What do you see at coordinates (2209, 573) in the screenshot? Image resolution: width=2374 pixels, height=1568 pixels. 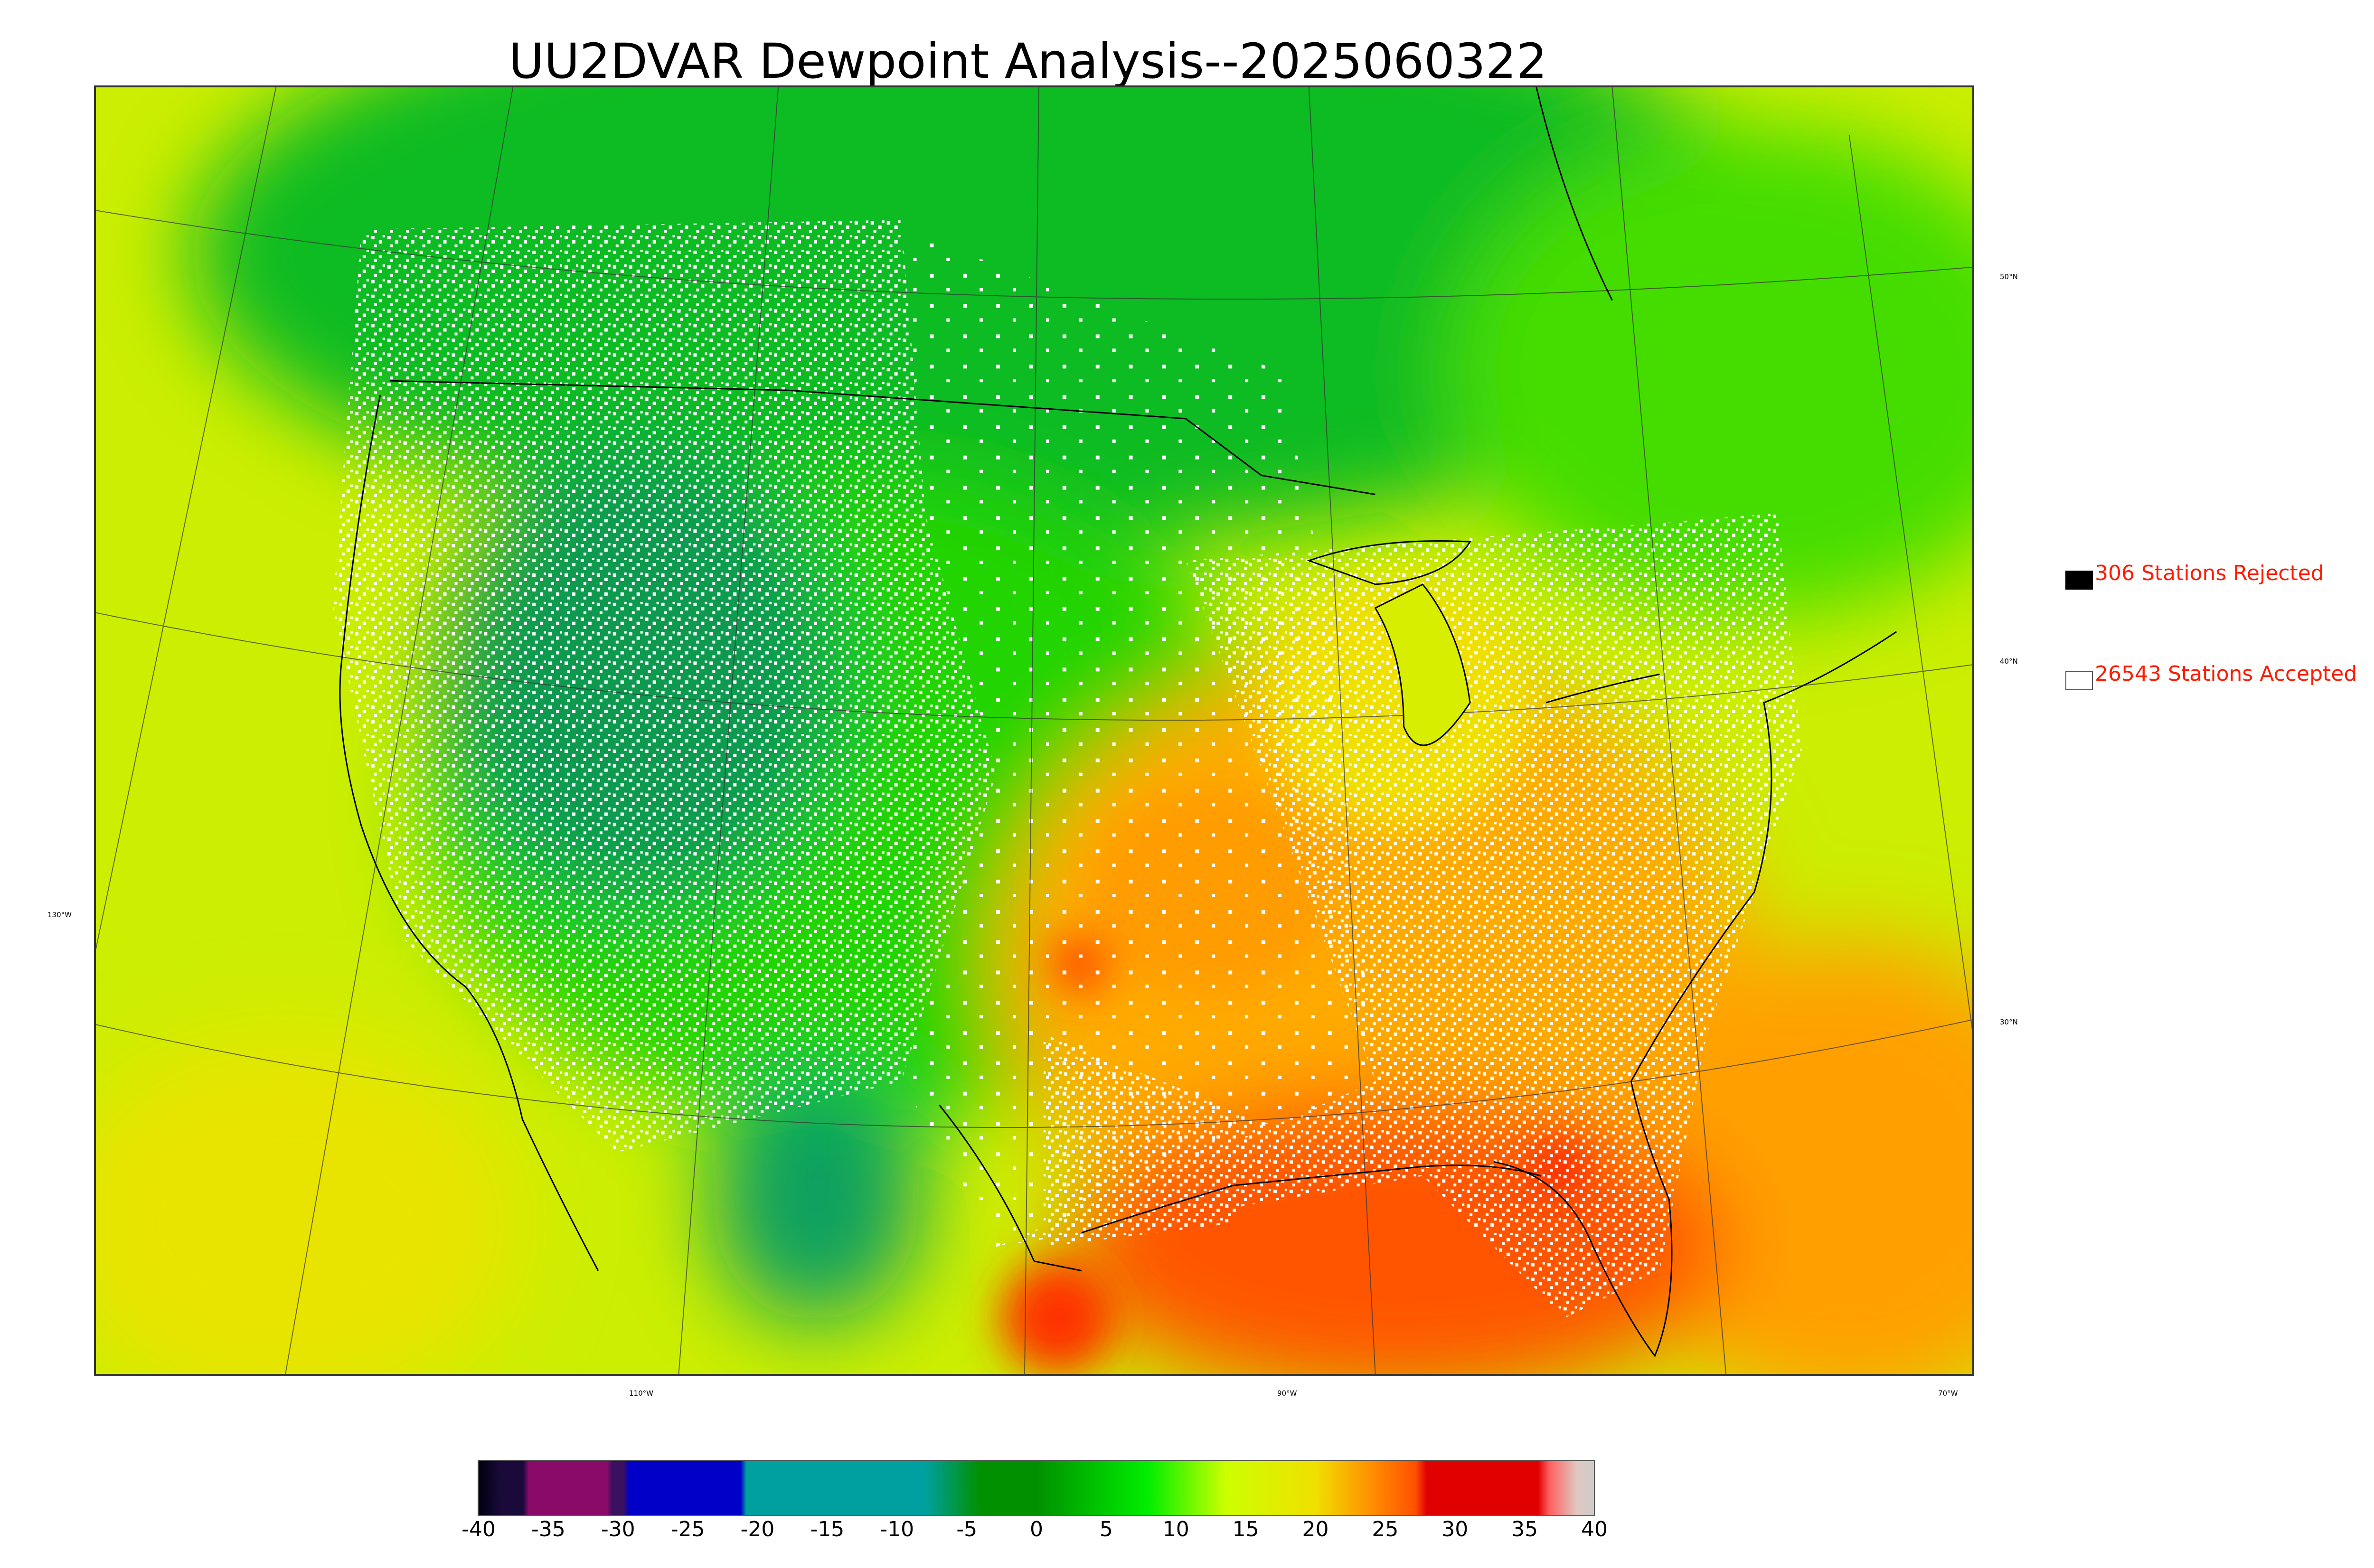 I see `rejected-label: 306 Stations Rejected` at bounding box center [2209, 573].